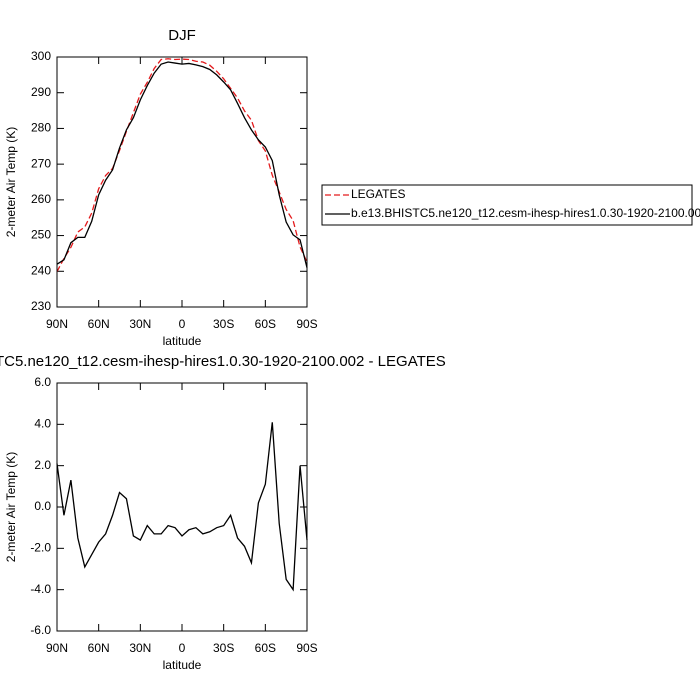 The height and width of the screenshot is (700, 700). I want to click on y-tick-label: 290, so click(41, 92).